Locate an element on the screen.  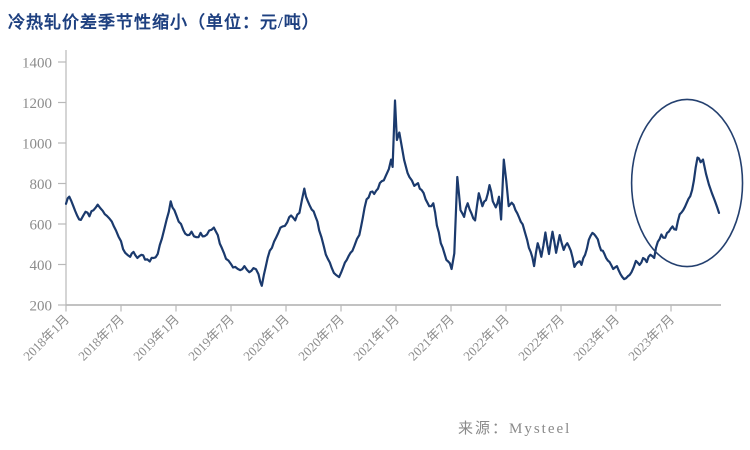
y-tick-label: 1000 is located at coordinates (37, 145).